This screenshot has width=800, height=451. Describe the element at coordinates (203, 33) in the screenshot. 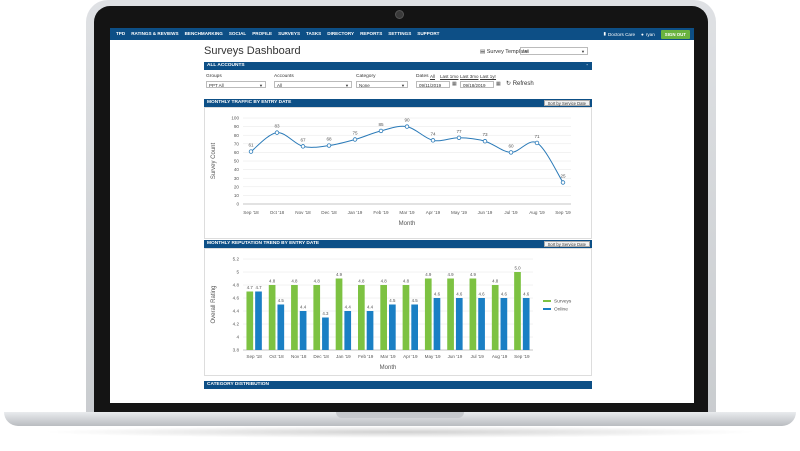

I see `nav-item-benchmarking: BENCHMARKING` at that location.